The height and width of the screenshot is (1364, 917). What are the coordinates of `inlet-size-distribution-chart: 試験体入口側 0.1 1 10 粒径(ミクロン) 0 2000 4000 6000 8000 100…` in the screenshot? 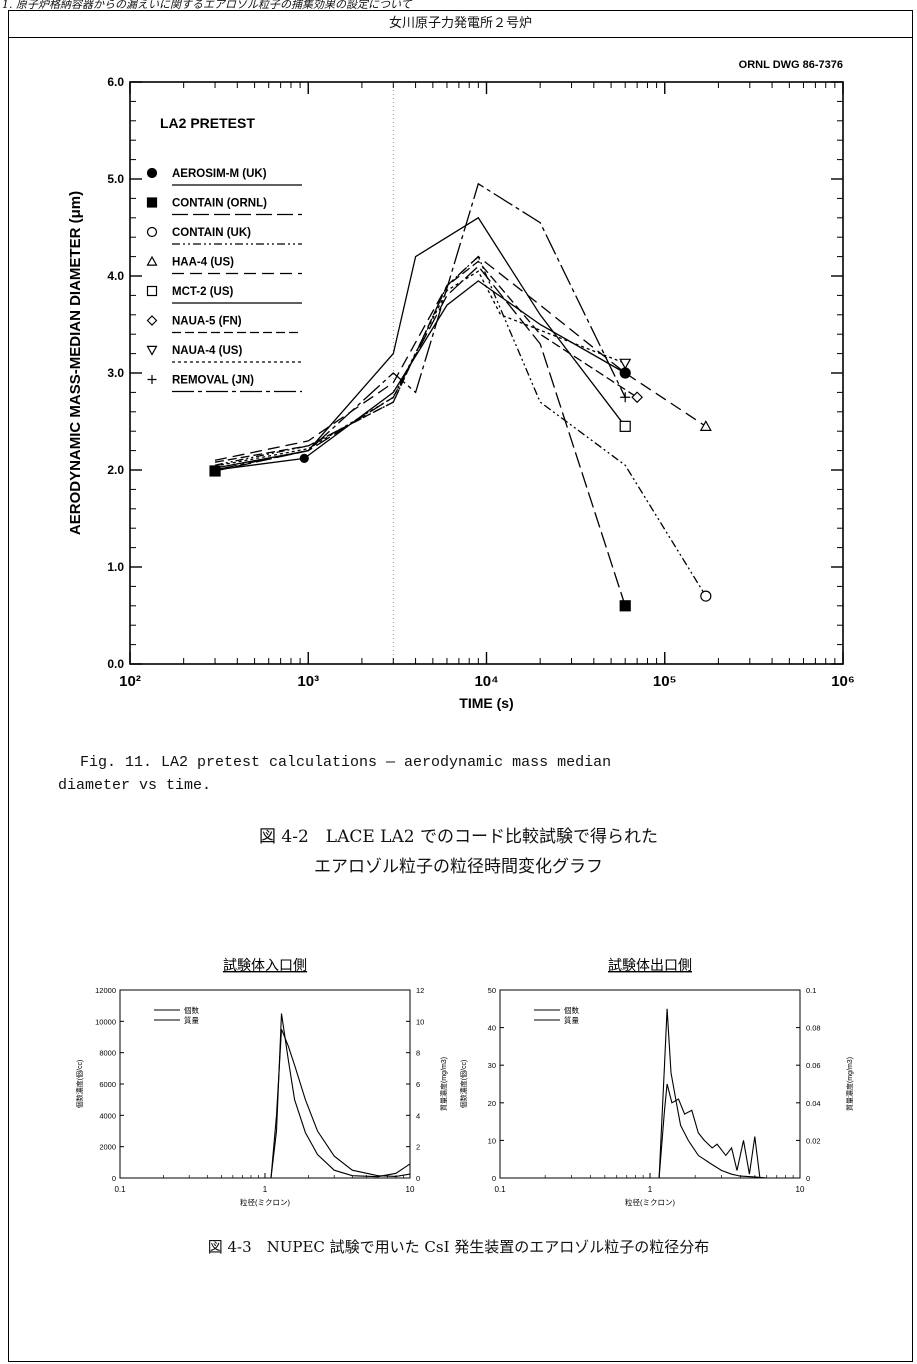 It's located at (261, 1082).